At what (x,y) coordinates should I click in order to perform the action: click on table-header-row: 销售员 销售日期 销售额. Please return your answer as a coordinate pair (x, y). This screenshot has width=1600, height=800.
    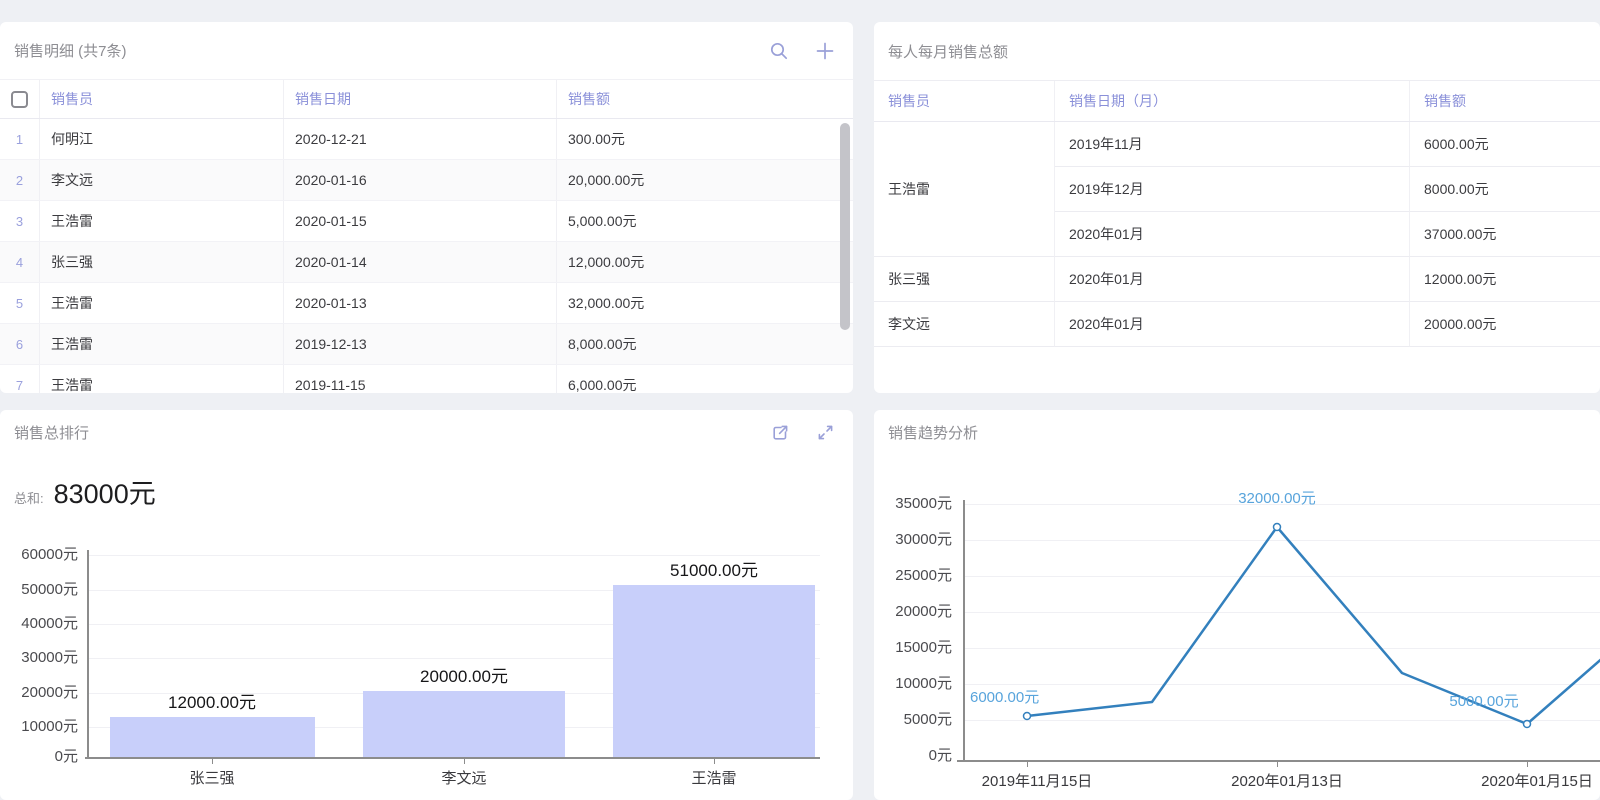
    Looking at the image, I should click on (426, 99).